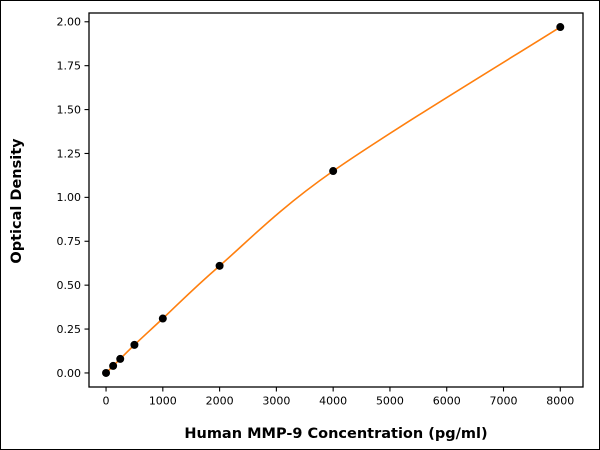 This screenshot has height=450, width=600. I want to click on y-tick-label: 1.75, so click(69, 65).